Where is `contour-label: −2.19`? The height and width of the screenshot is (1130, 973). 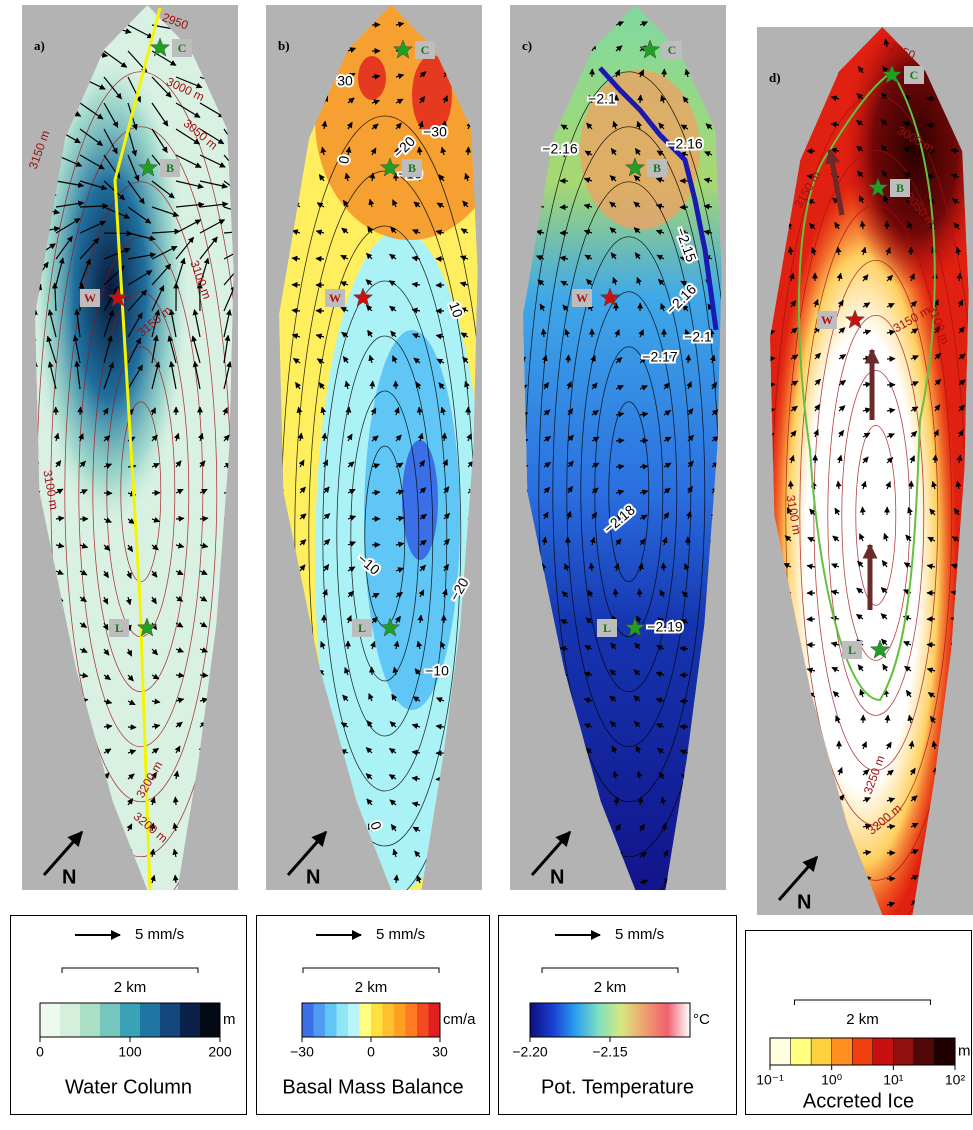 contour-label: −2.19 is located at coordinates (665, 627).